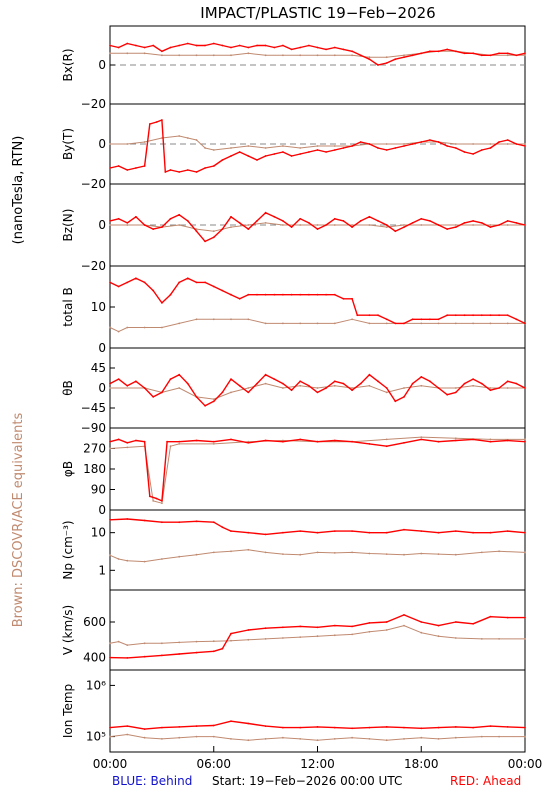 This screenshot has width=550, height=800. Describe the element at coordinates (102, 570) in the screenshot. I see `y-tick-label: 1` at that location.